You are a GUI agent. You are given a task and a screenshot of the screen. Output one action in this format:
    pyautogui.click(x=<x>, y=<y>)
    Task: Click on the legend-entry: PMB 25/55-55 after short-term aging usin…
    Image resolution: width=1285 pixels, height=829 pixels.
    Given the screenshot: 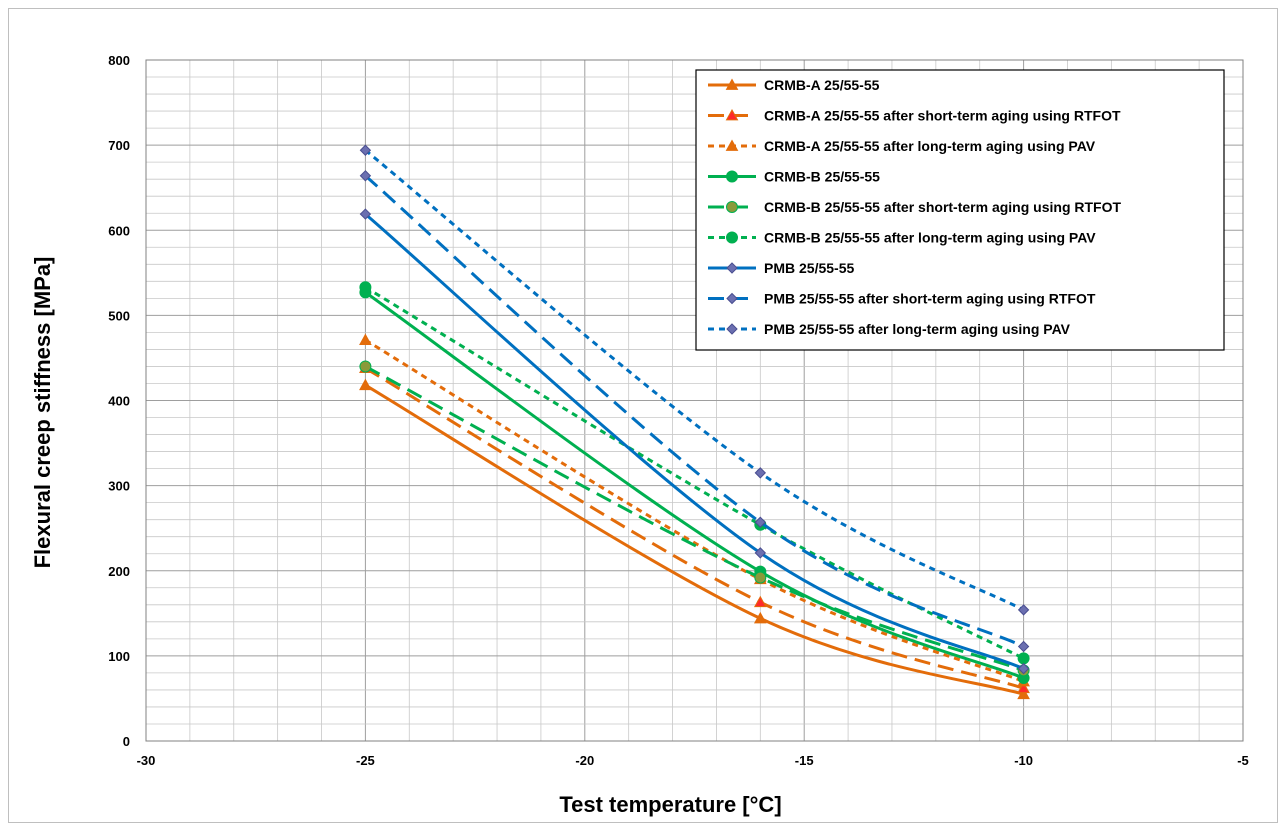 What is the action you would take?
    pyautogui.click(x=902, y=299)
    